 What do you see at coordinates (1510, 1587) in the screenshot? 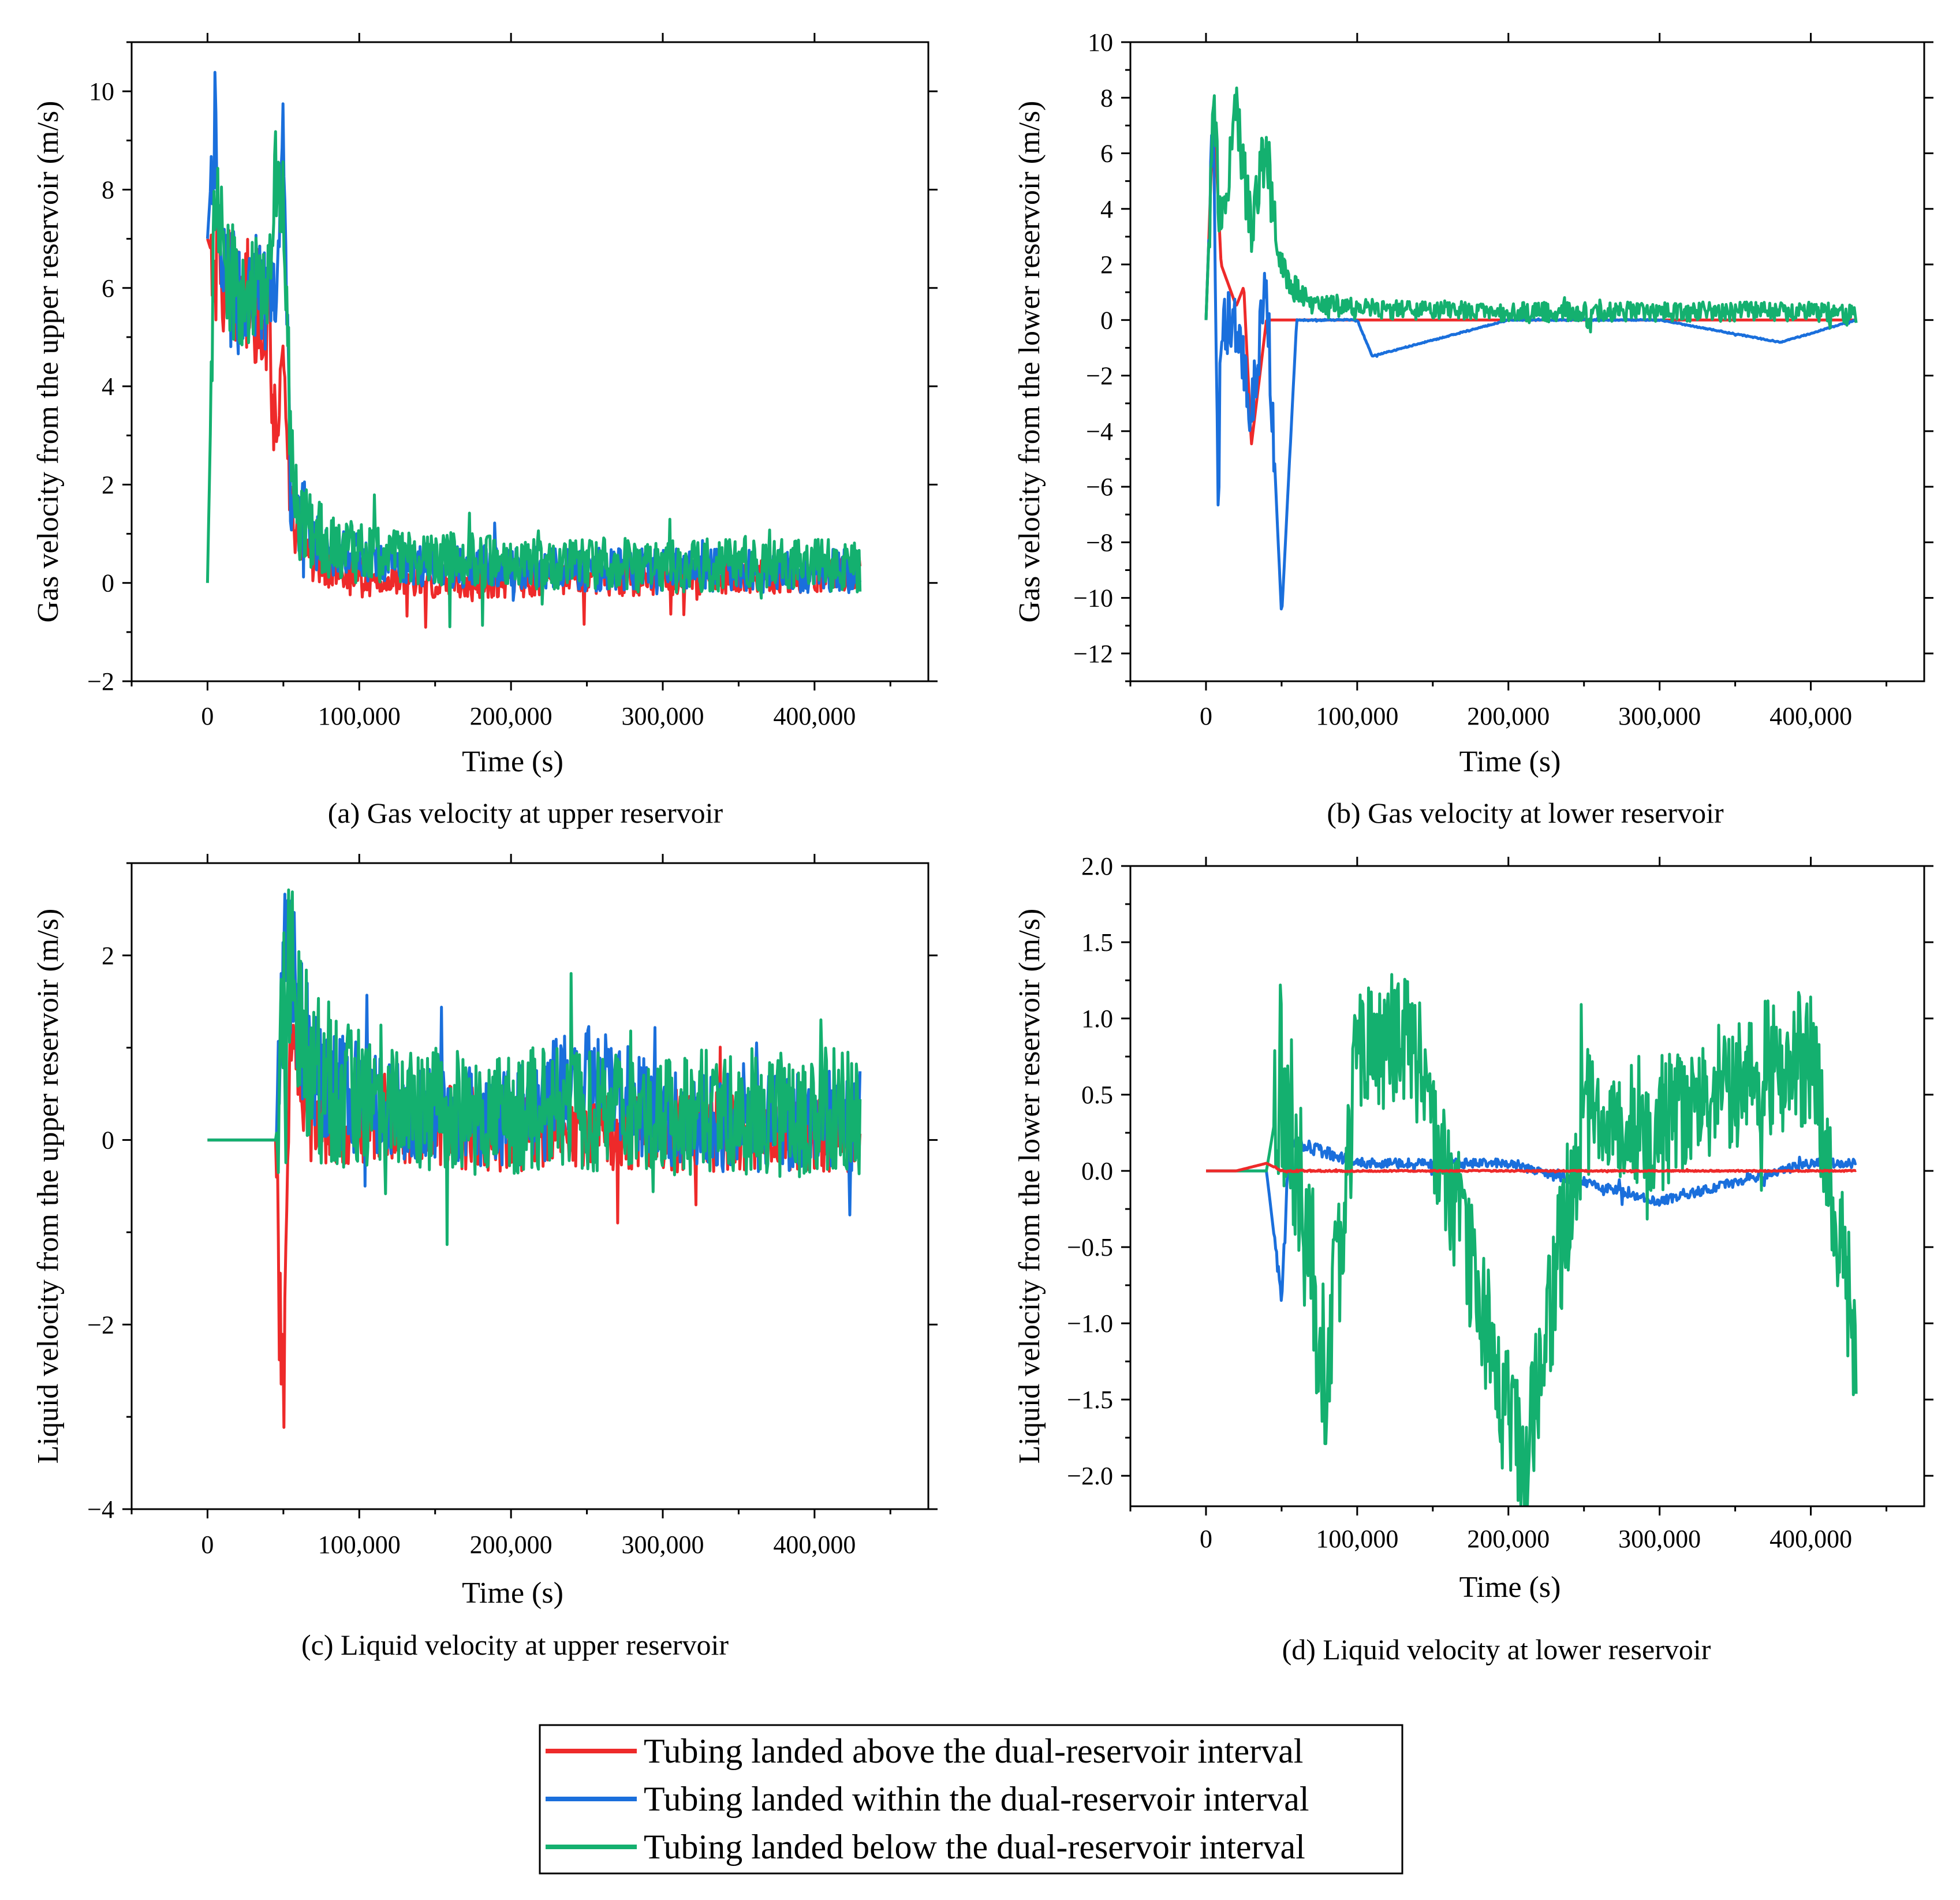
I see `x-axis-label-d: Time (s)` at bounding box center [1510, 1587].